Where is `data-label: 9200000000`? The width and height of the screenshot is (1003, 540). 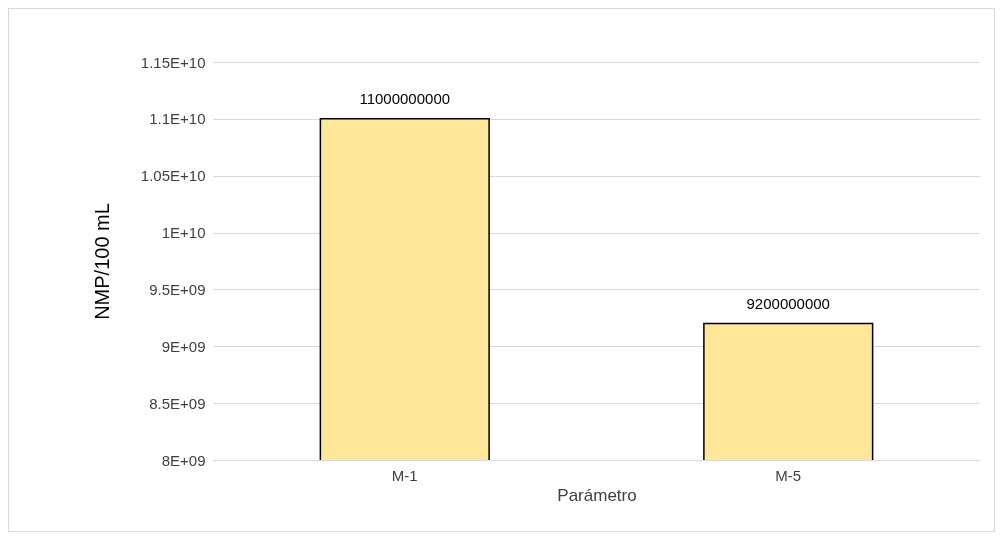 data-label: 9200000000 is located at coordinates (788, 303).